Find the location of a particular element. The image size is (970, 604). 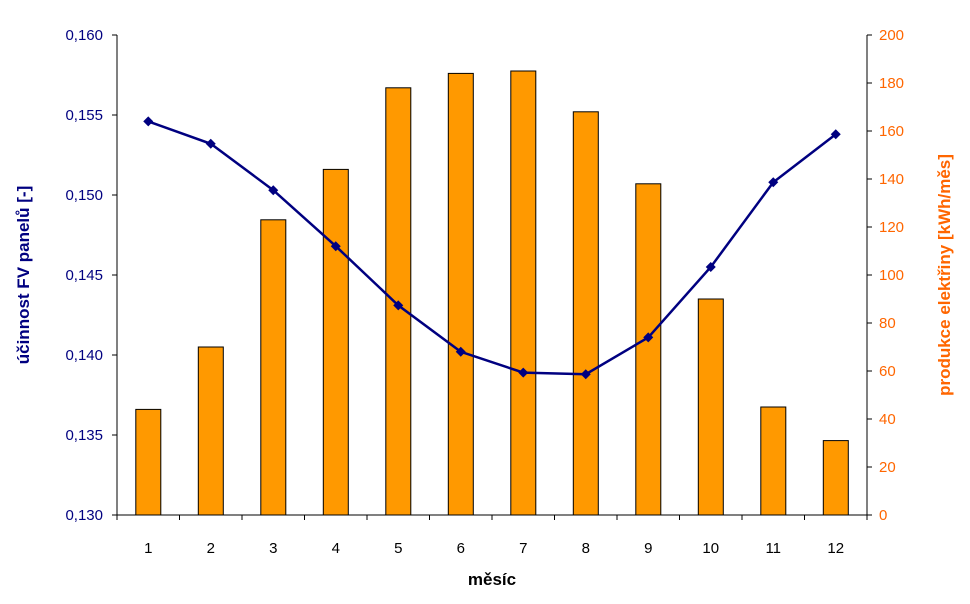

left-tick-label: 0,140 is located at coordinates (84, 355).